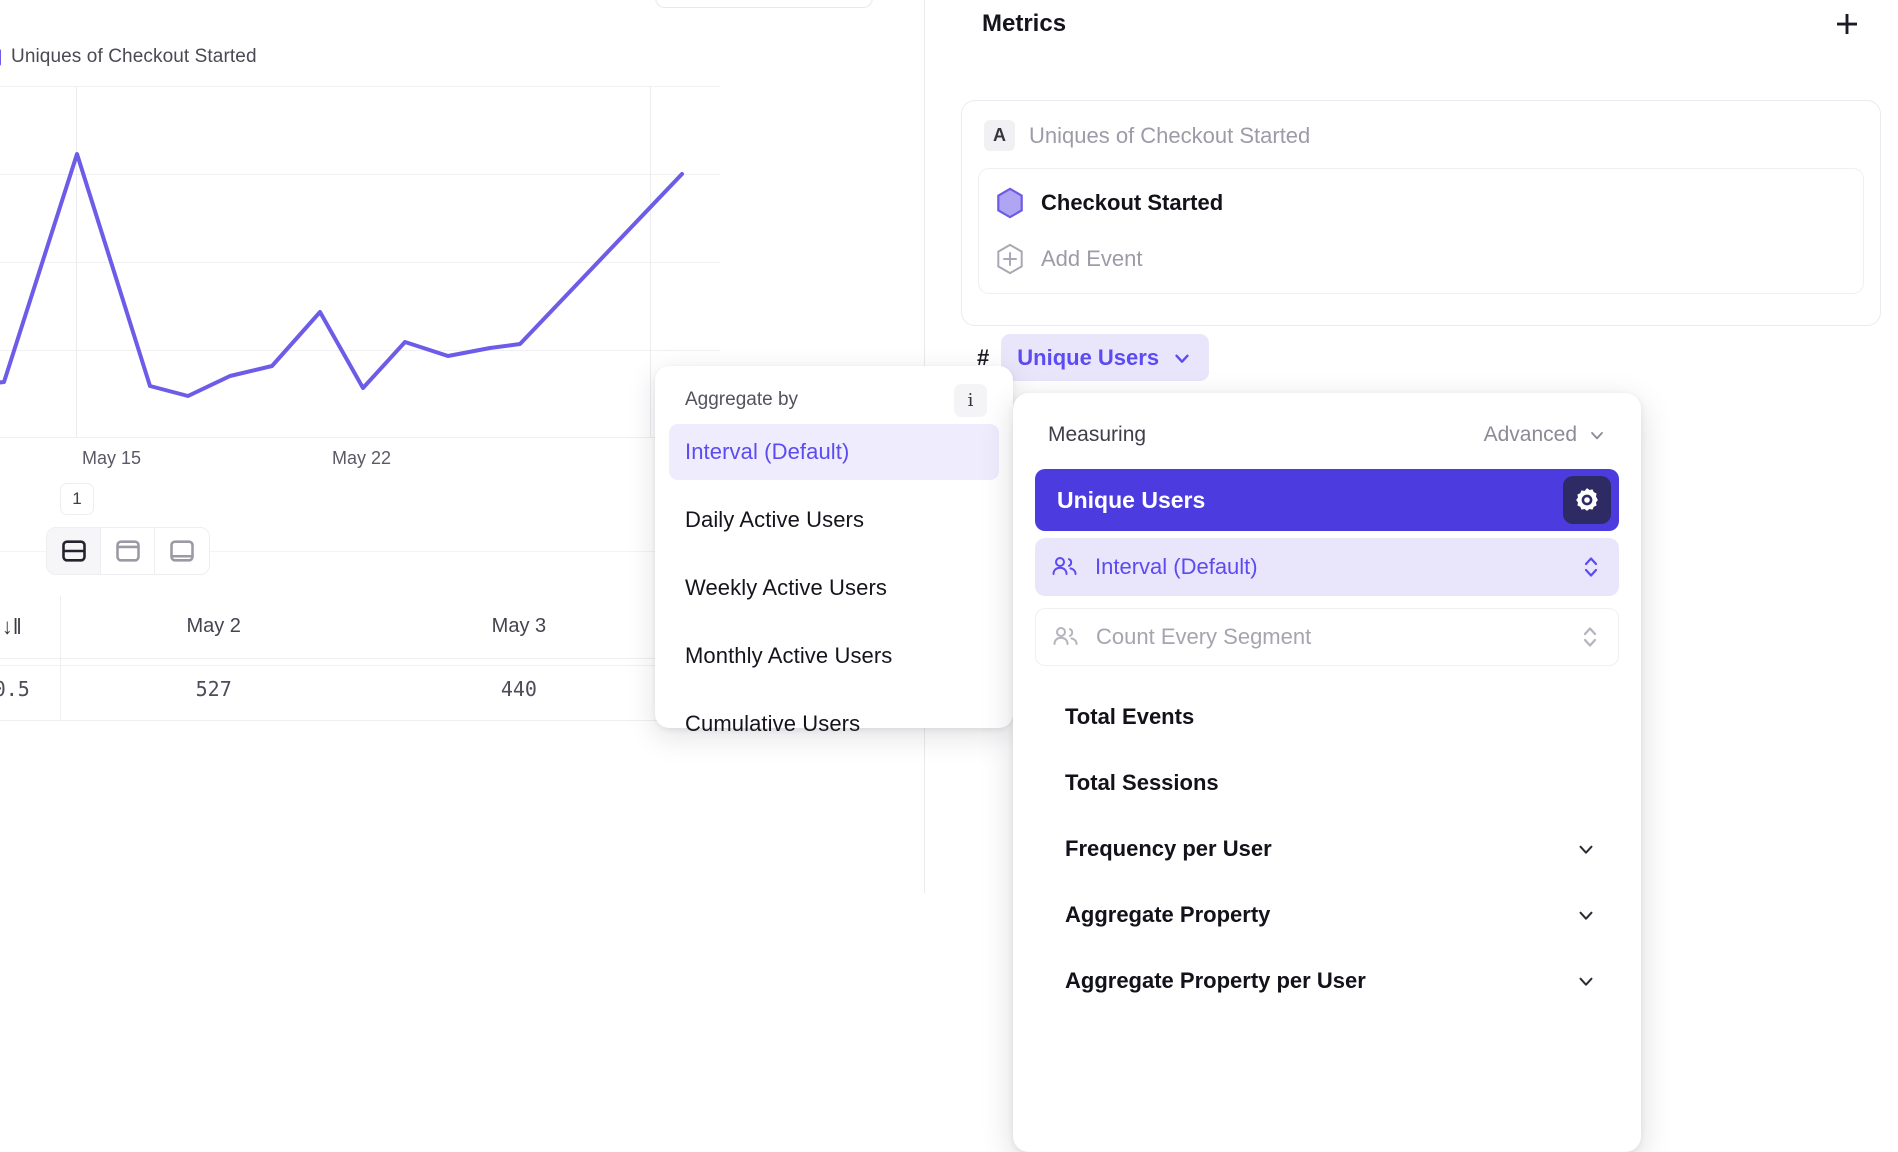  I want to click on measuring-option-label: Total Sessions, so click(1142, 782).